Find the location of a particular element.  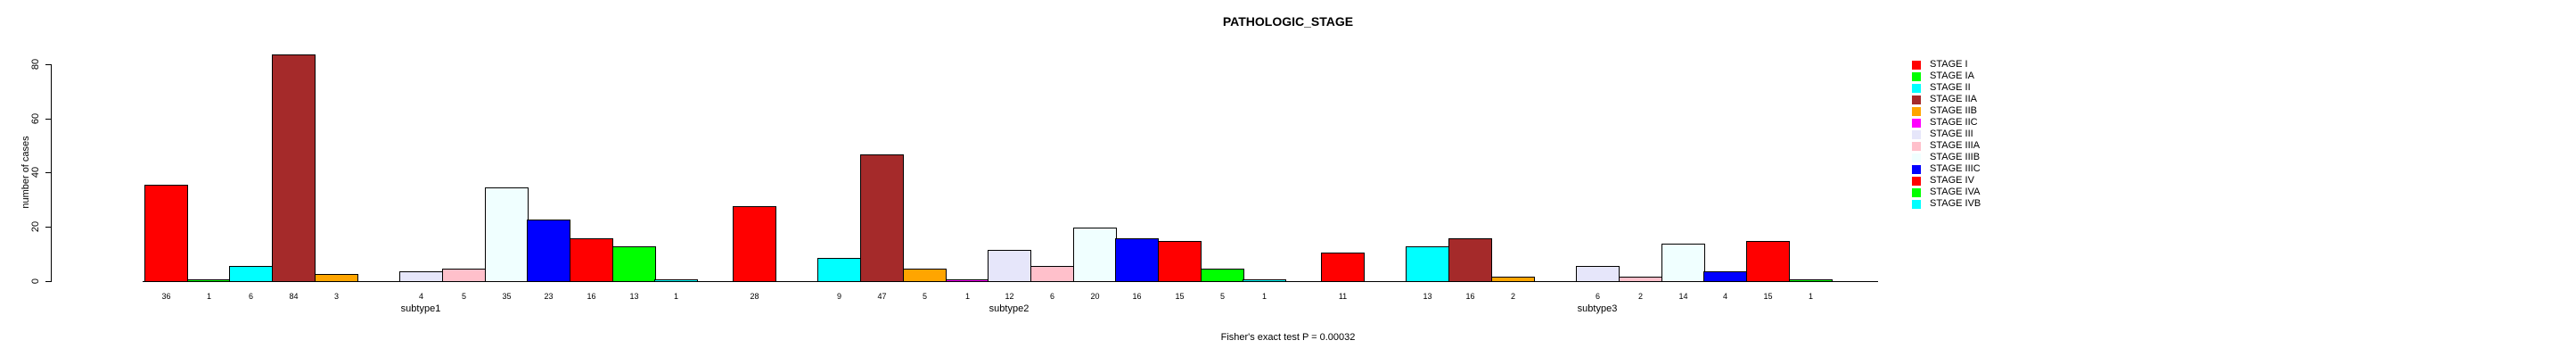

legend-swatch-stage-i is located at coordinates (1917, 65).